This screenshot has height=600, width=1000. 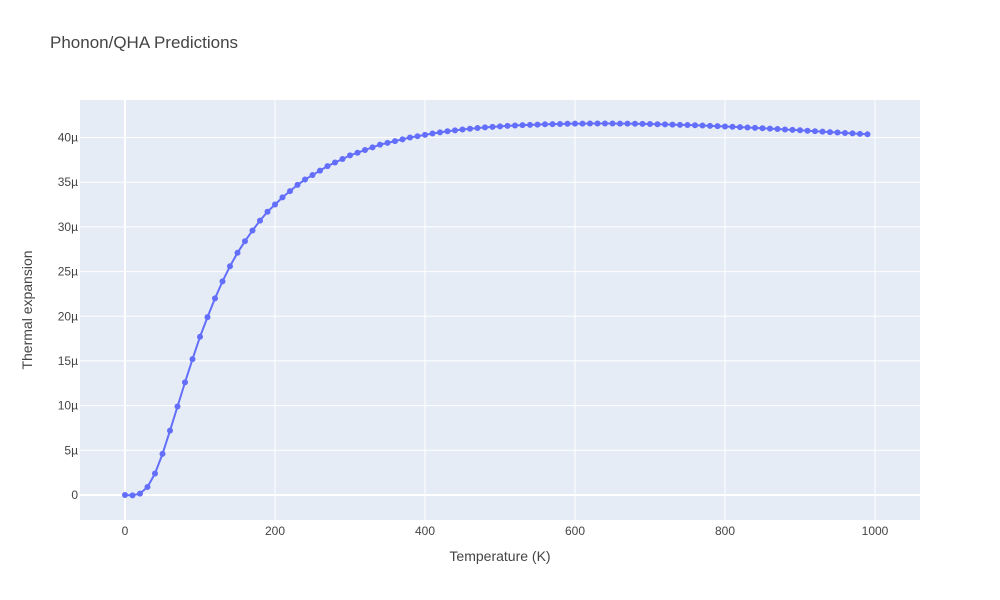 What do you see at coordinates (125, 531) in the screenshot?
I see `x-tick-label: 0` at bounding box center [125, 531].